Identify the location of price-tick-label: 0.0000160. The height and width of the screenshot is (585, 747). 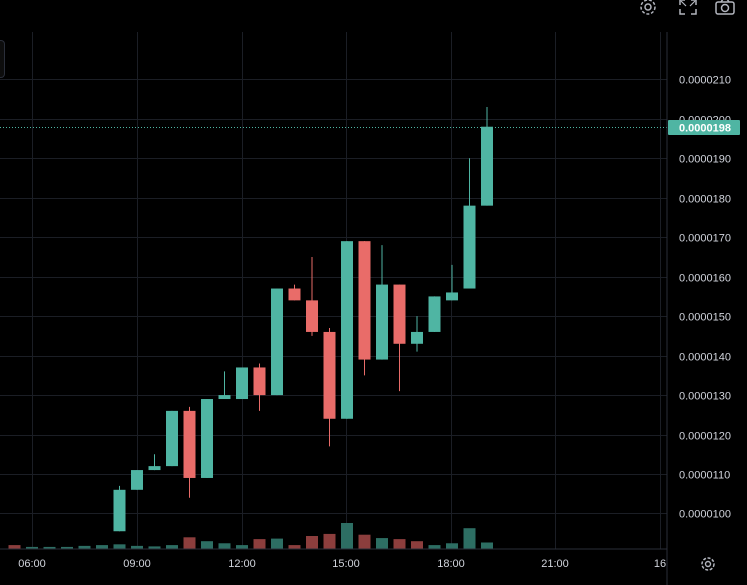
(705, 279).